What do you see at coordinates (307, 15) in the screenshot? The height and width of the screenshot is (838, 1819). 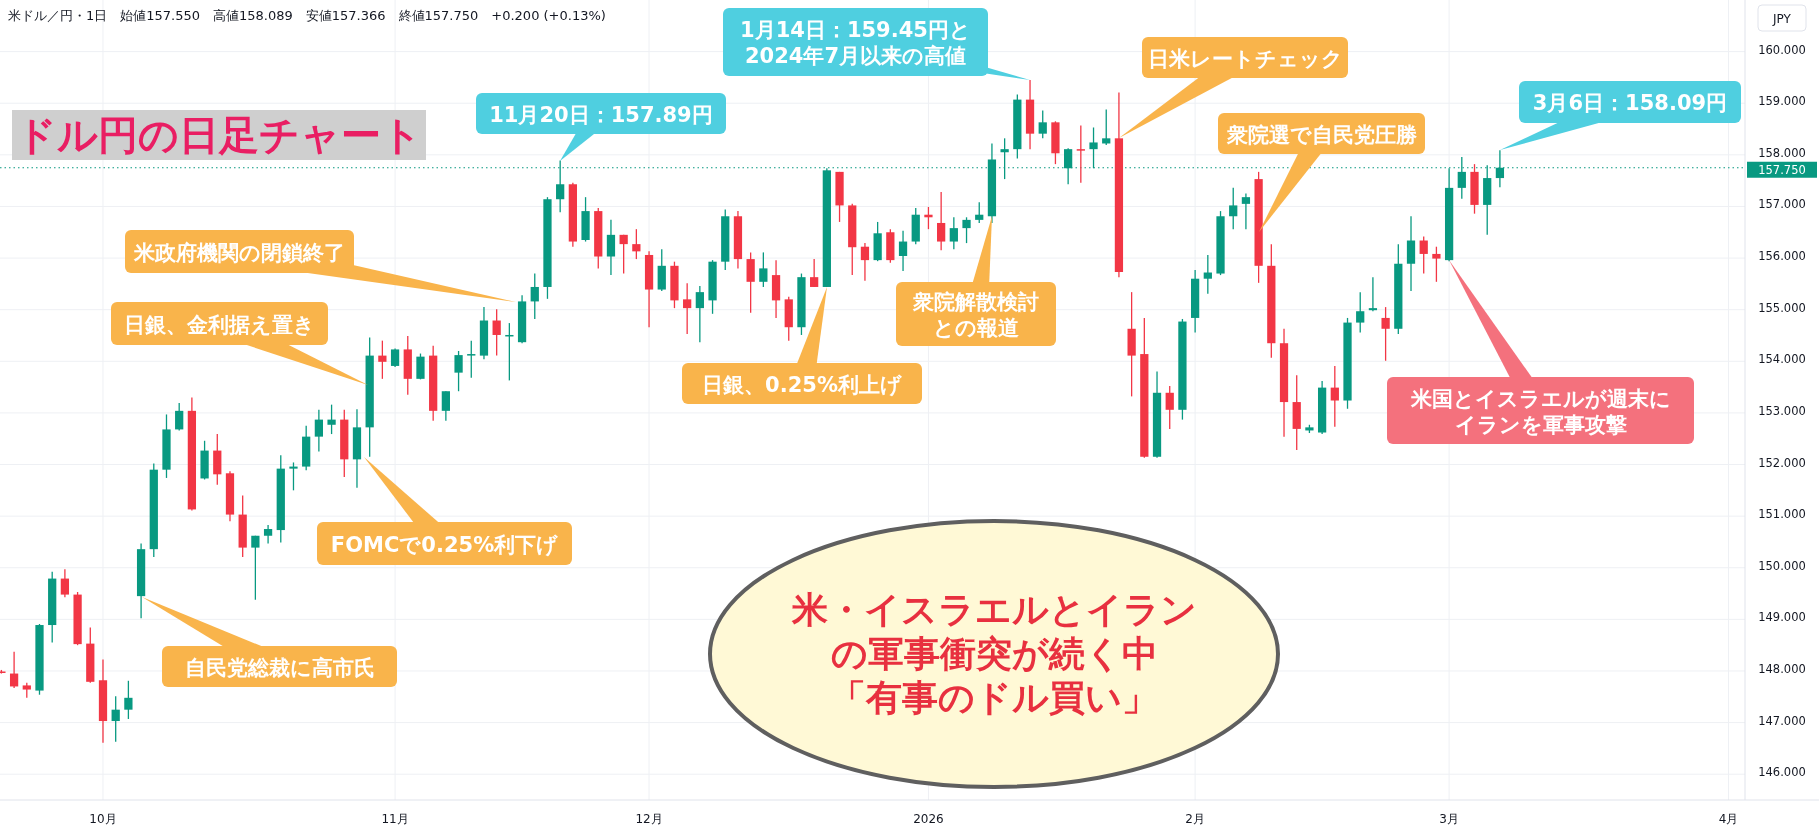 I see `text: 米ドル／円・1日 始値157.550 高値158.089 安値157.366 終値157.750 +0.200 (+0.13%)` at bounding box center [307, 15].